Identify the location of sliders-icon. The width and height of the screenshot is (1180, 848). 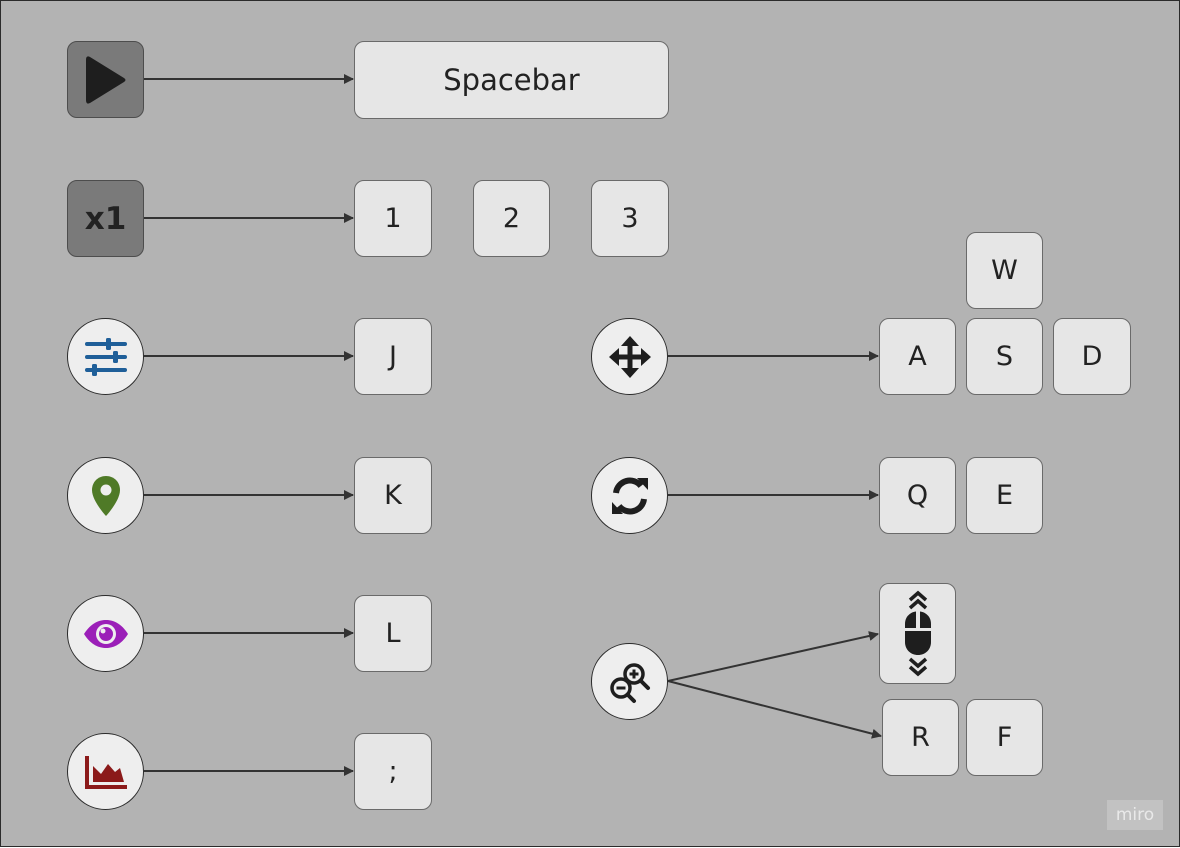
(105, 356).